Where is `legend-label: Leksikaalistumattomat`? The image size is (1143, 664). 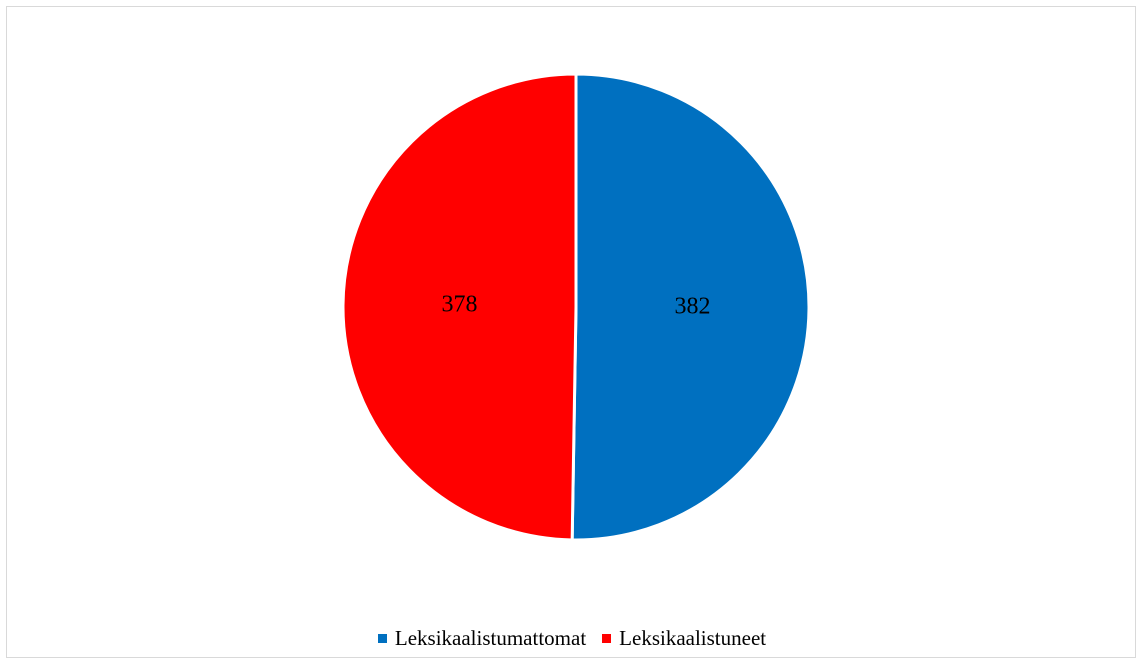 legend-label: Leksikaalistumattomat is located at coordinates (490, 638).